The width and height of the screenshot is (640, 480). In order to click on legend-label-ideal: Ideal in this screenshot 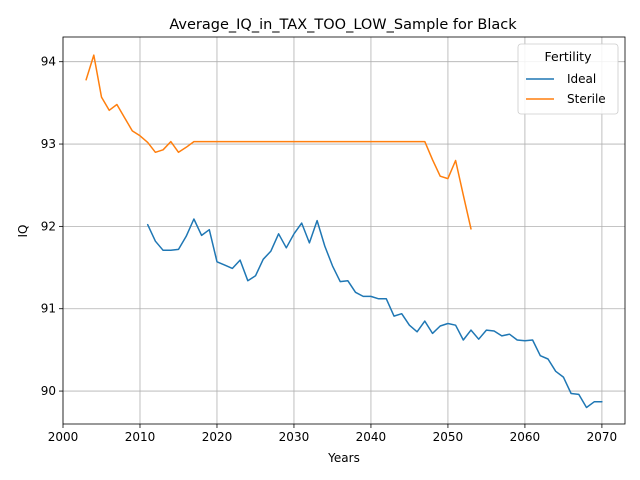, I will do `click(581, 79)`.